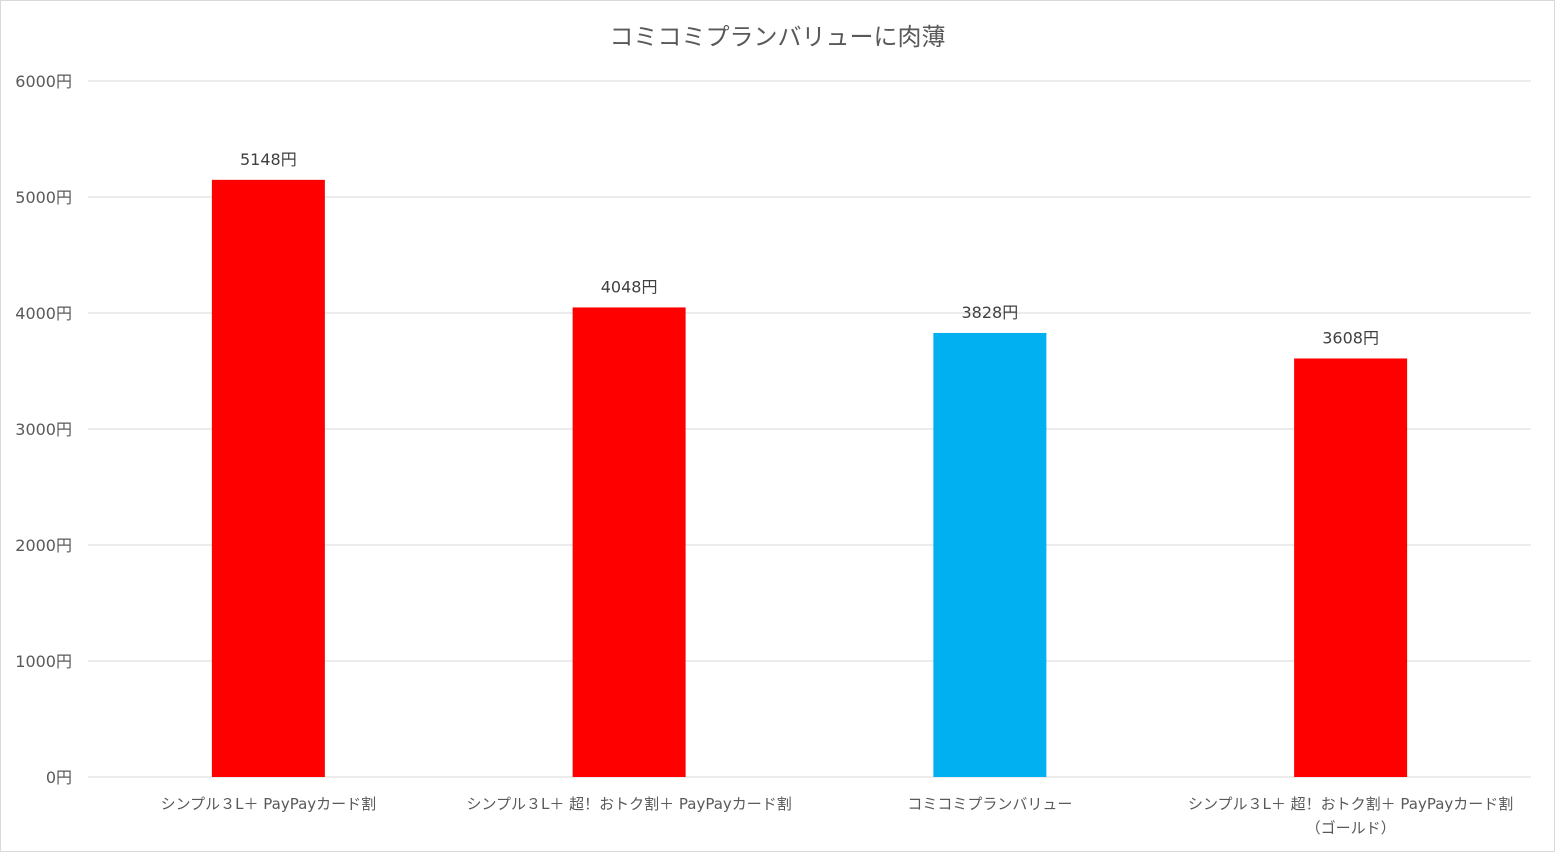 This screenshot has width=1555, height=852. Describe the element at coordinates (43, 197) in the screenshot. I see `y-tick-label: 5000円` at that location.